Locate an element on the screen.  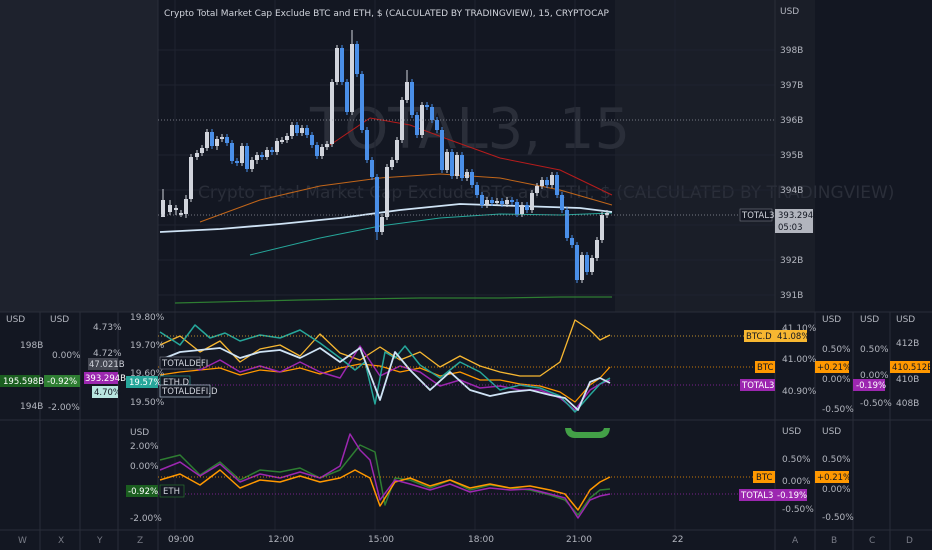
axis-letters: W X Y Z A B C D is located at coordinates (465, 541).